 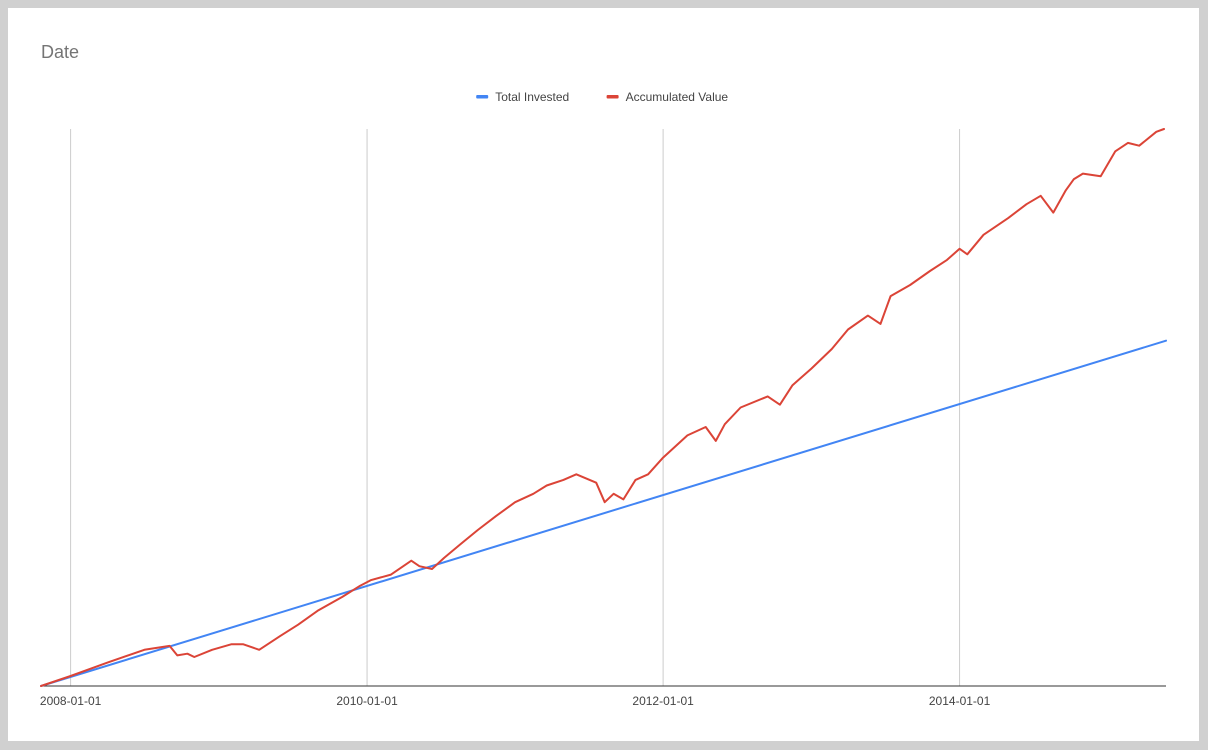 What do you see at coordinates (71, 701) in the screenshot?
I see `x-tick-label: 2008-01-01` at bounding box center [71, 701].